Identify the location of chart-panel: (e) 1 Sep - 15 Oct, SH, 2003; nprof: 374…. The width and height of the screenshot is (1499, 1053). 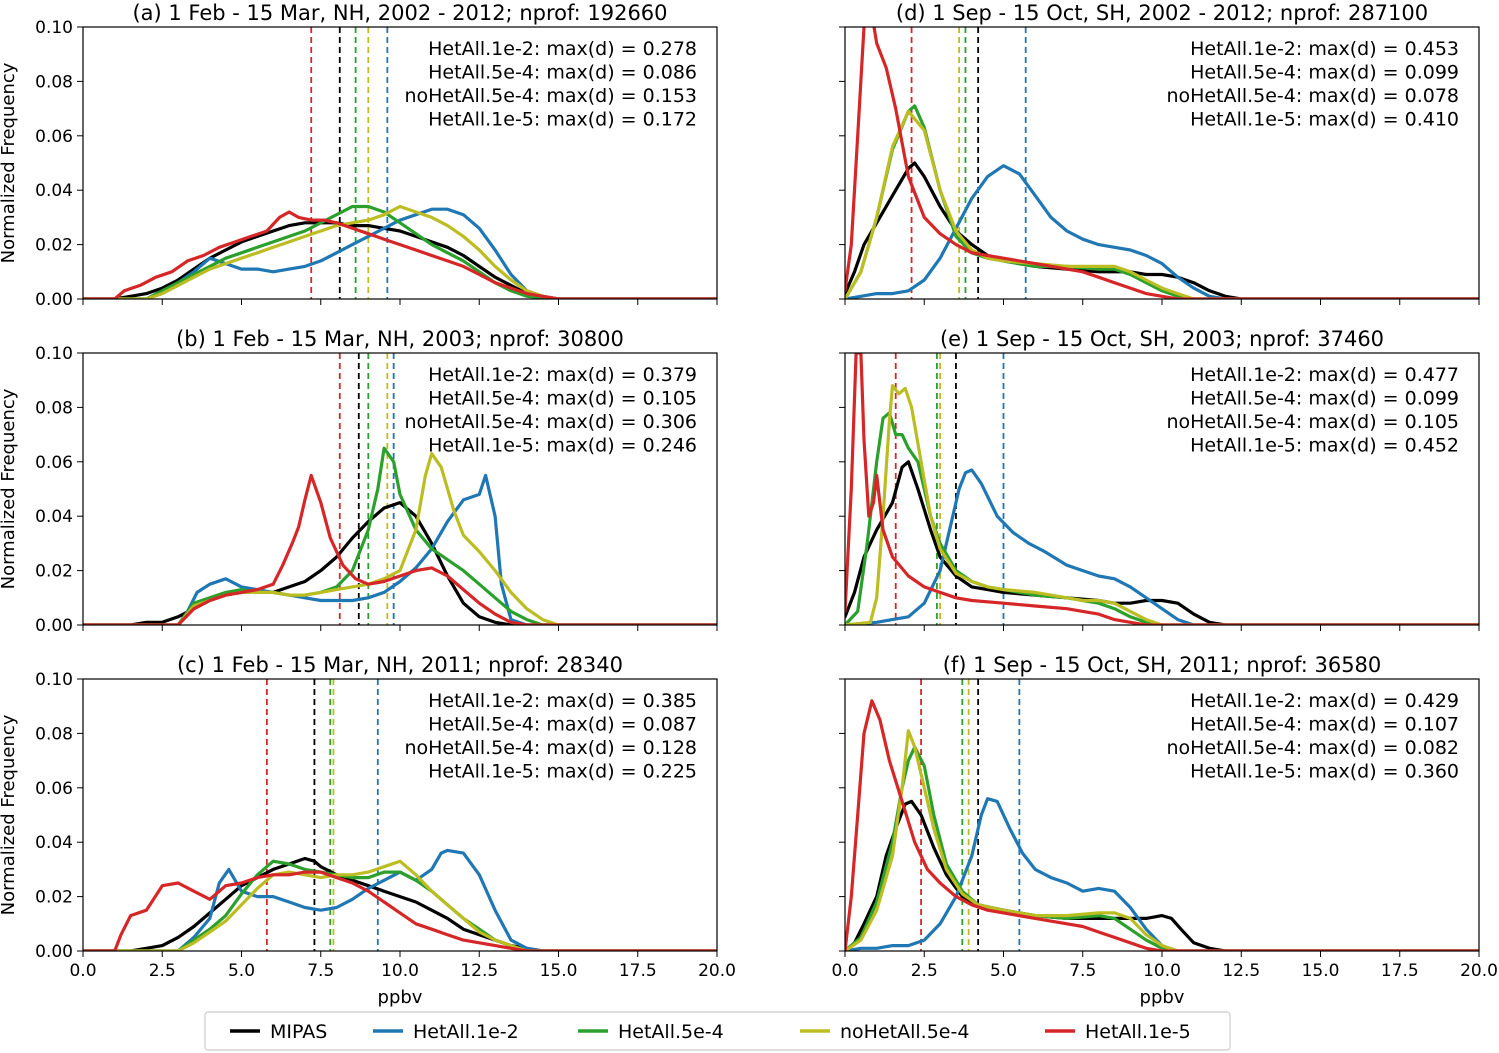
(1159, 479).